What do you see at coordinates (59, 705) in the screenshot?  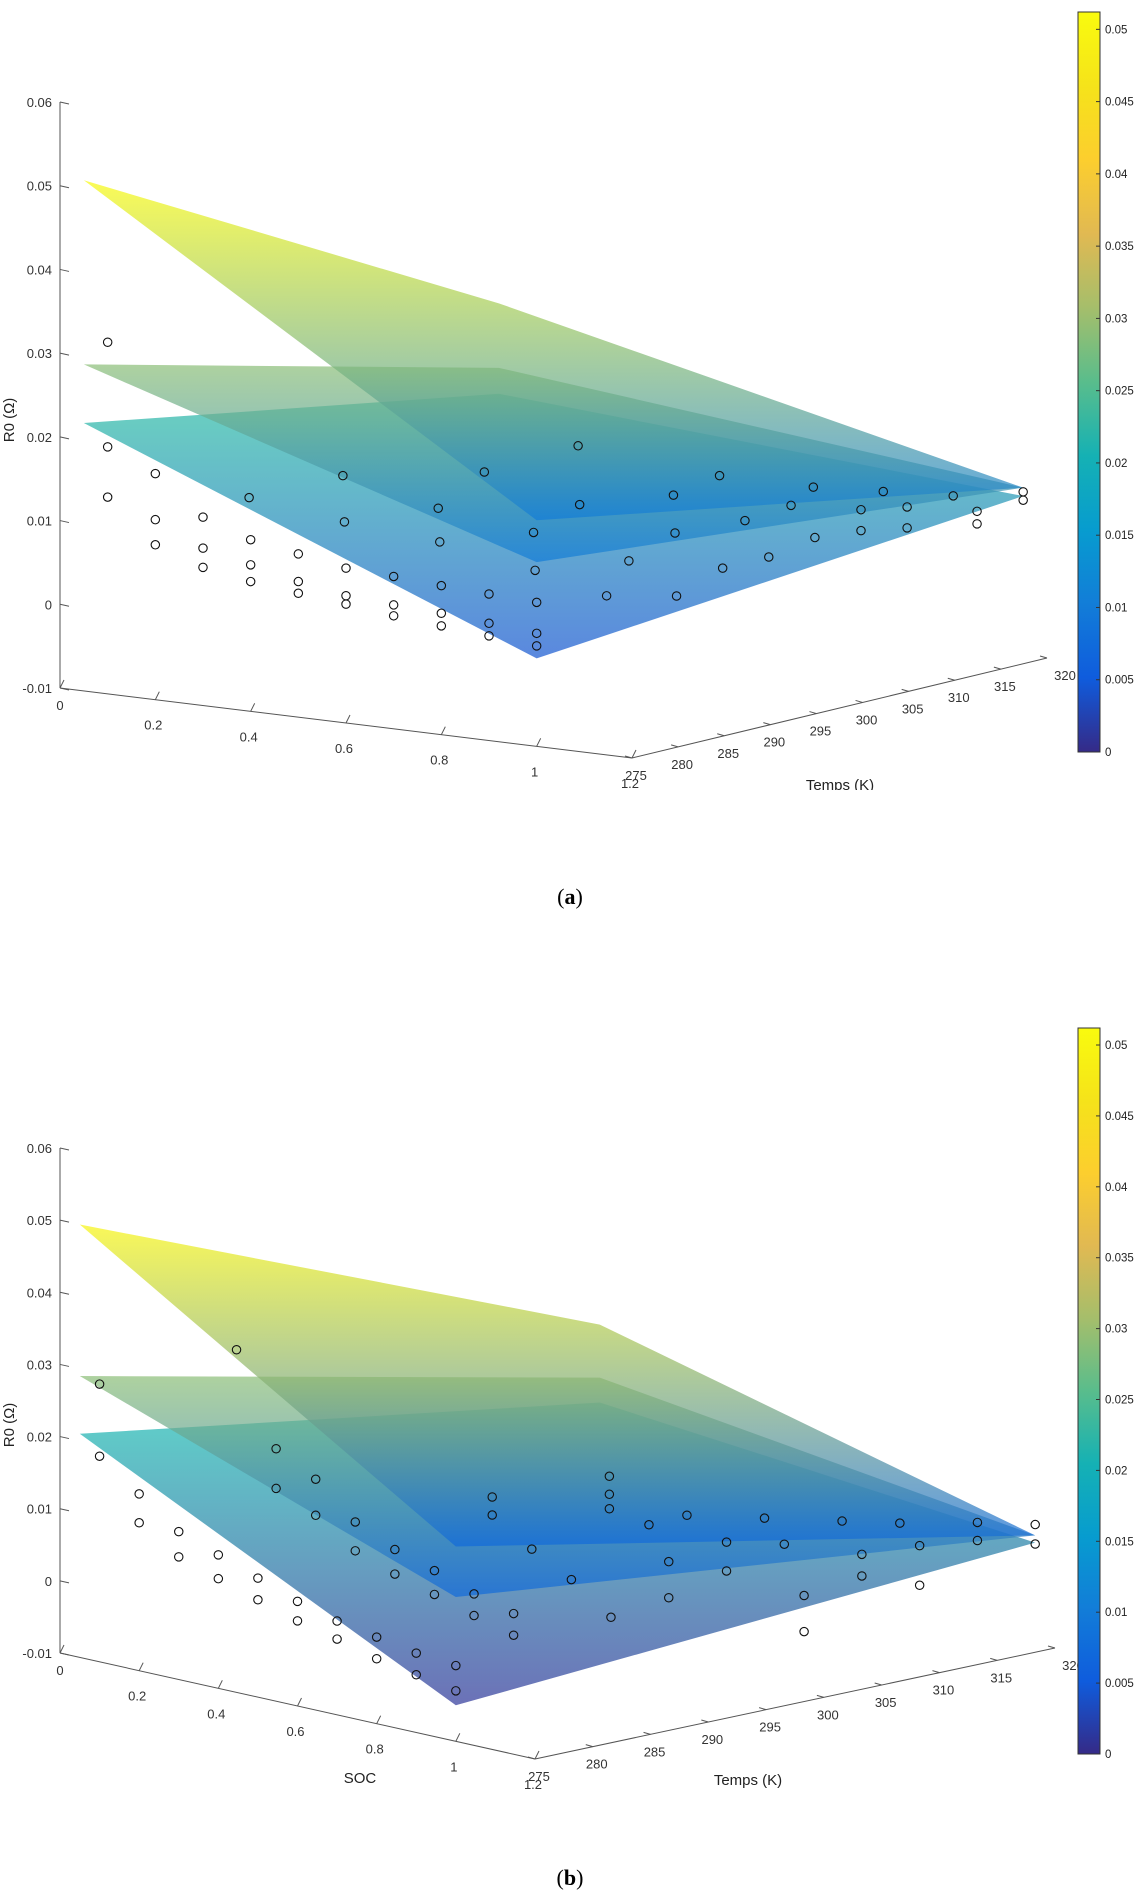 I see `soc-tick-label: 0` at bounding box center [59, 705].